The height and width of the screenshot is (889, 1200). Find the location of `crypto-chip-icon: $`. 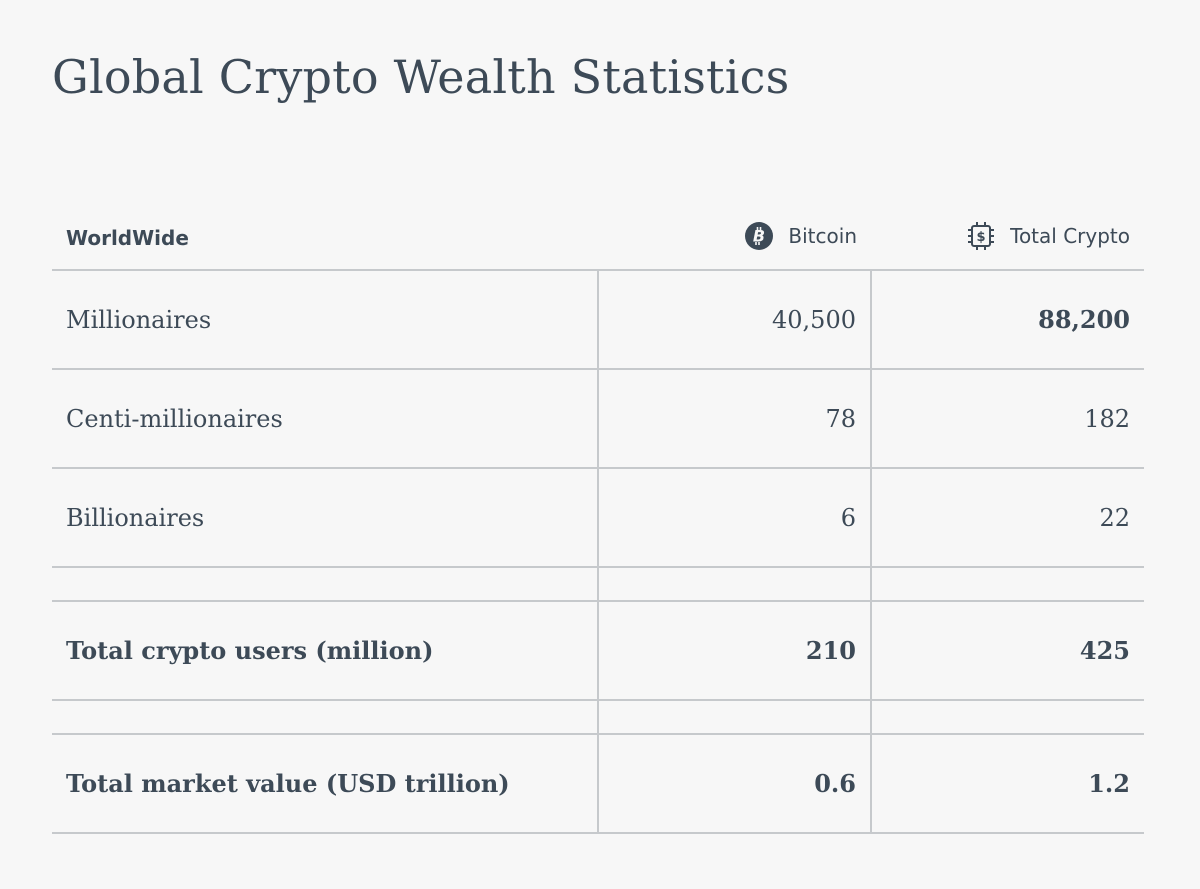

crypto-chip-icon: $ is located at coordinates (981, 236).